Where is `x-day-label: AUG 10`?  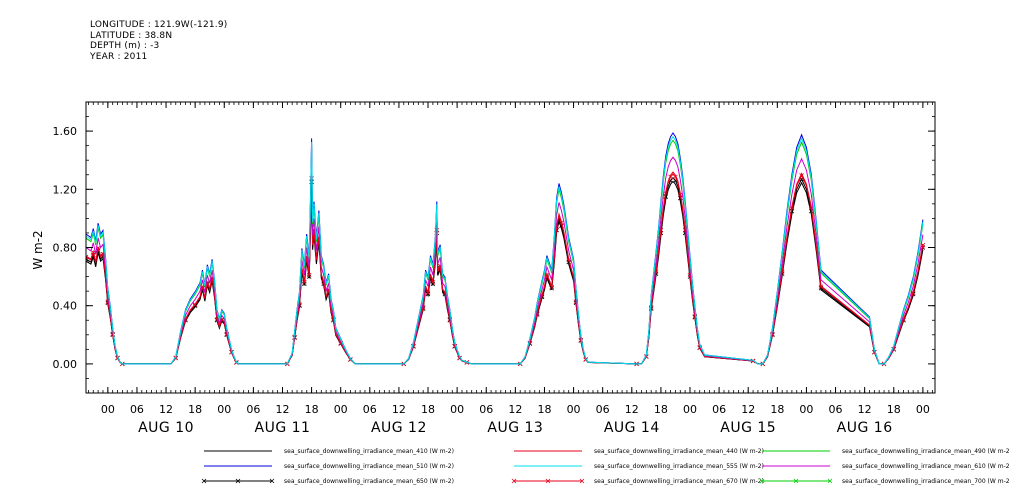
x-day-label: AUG 10 is located at coordinates (166, 428).